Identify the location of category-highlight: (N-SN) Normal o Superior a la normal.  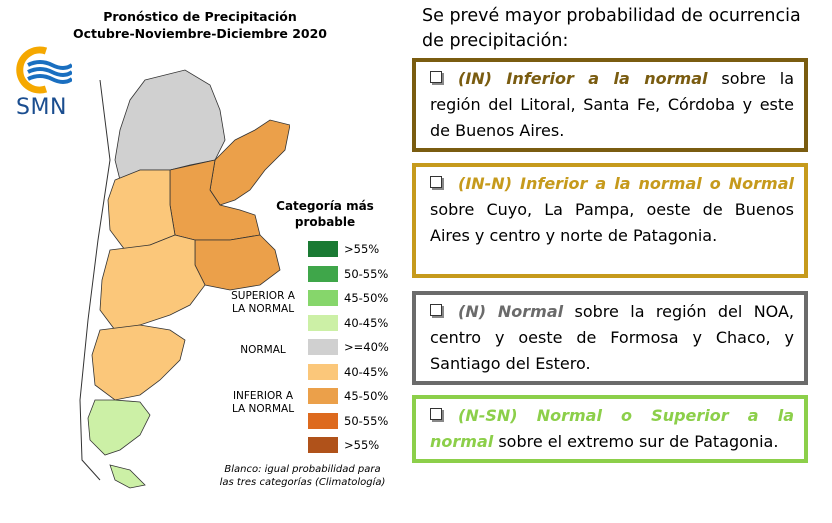
(612, 428).